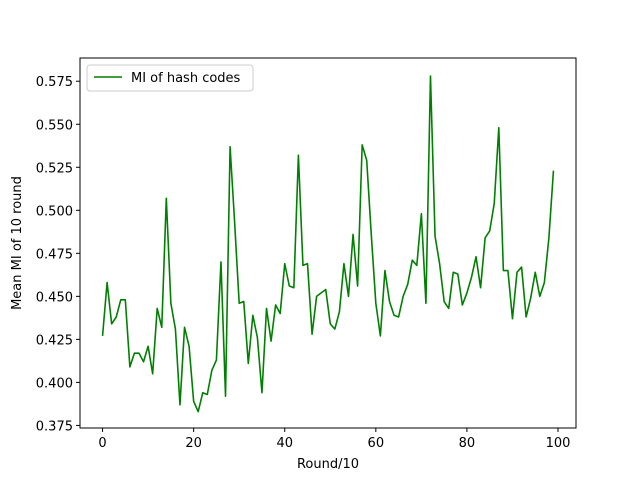 This screenshot has width=640, height=480. I want to click on x-axis: 0 20 40 60 80 100, so click(334, 439).